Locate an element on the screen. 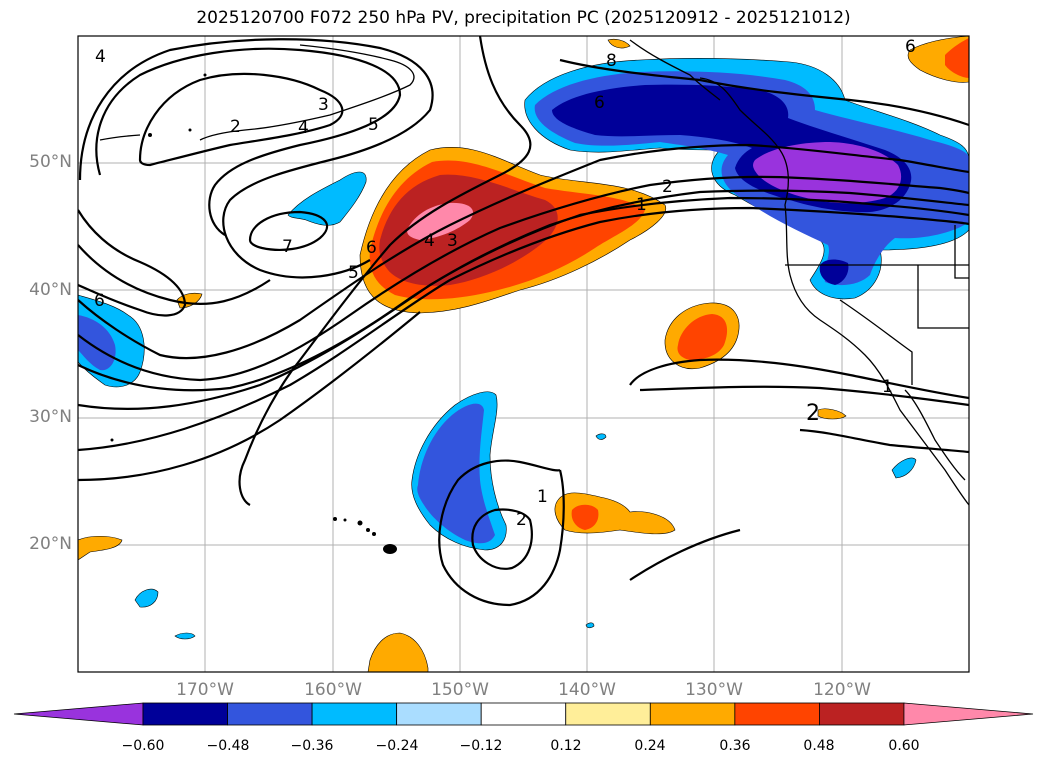  precip-positive-central is located at coordinates (513, 230).